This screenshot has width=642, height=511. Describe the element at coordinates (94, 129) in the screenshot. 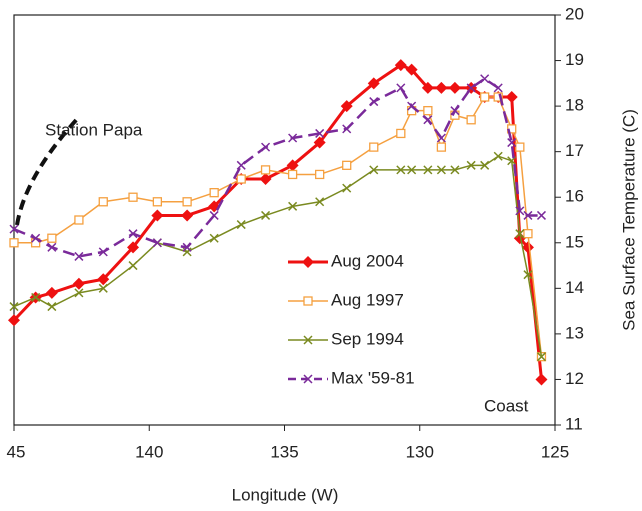

I see `annotation: Station Papa` at that location.